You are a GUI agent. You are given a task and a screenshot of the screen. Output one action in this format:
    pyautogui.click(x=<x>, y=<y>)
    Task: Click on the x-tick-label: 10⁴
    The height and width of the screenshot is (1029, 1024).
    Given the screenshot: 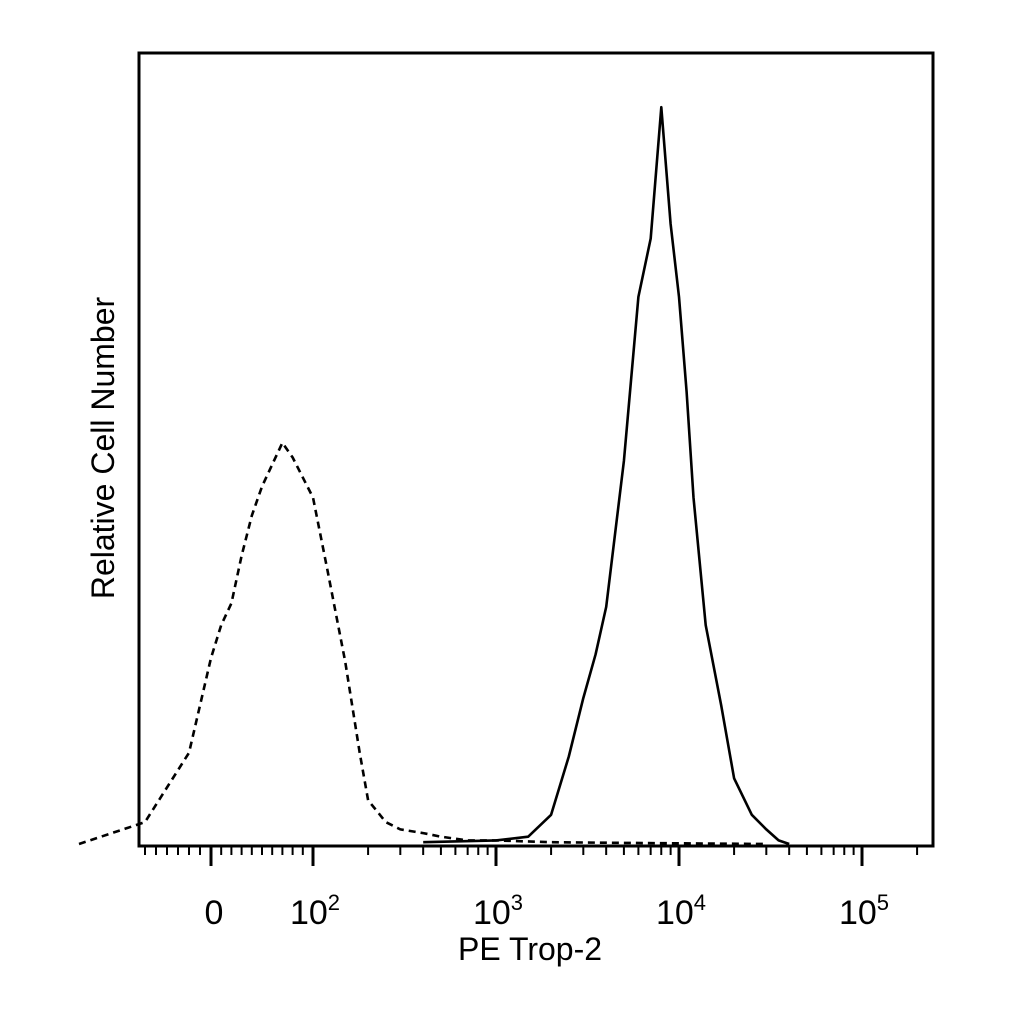 What is the action you would take?
    pyautogui.click(x=681, y=911)
    